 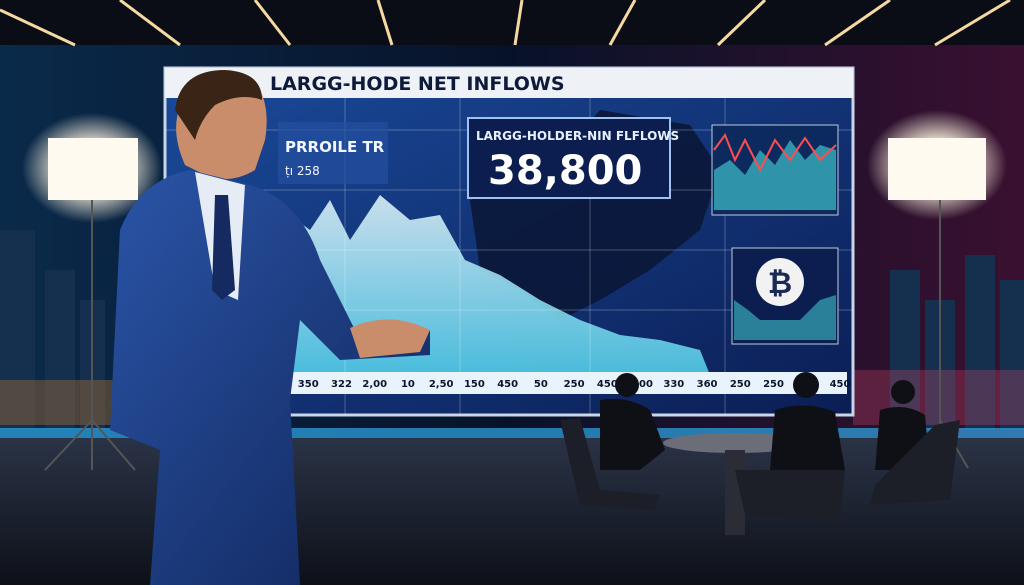 I want to click on axis-label: 10, so click(x=408, y=384).